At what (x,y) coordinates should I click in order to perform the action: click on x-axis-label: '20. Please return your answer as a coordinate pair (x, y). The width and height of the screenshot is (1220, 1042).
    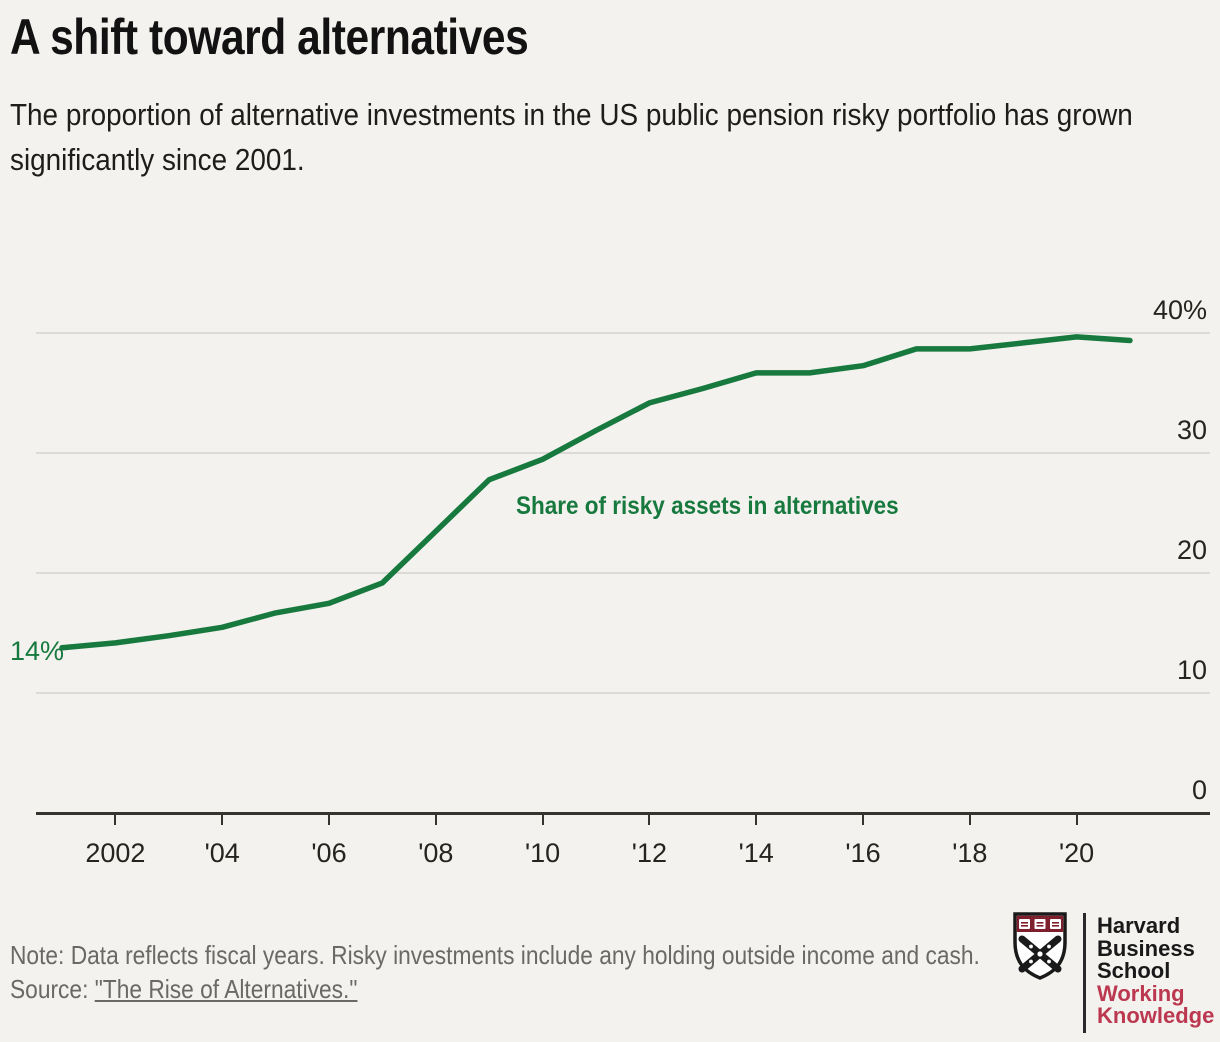
    Looking at the image, I should click on (1077, 853).